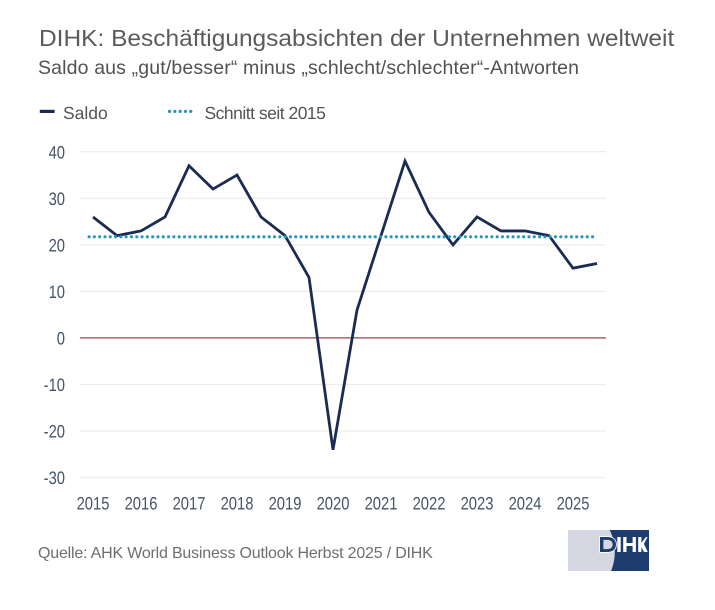  I want to click on svg-text: 40, so click(57, 152).